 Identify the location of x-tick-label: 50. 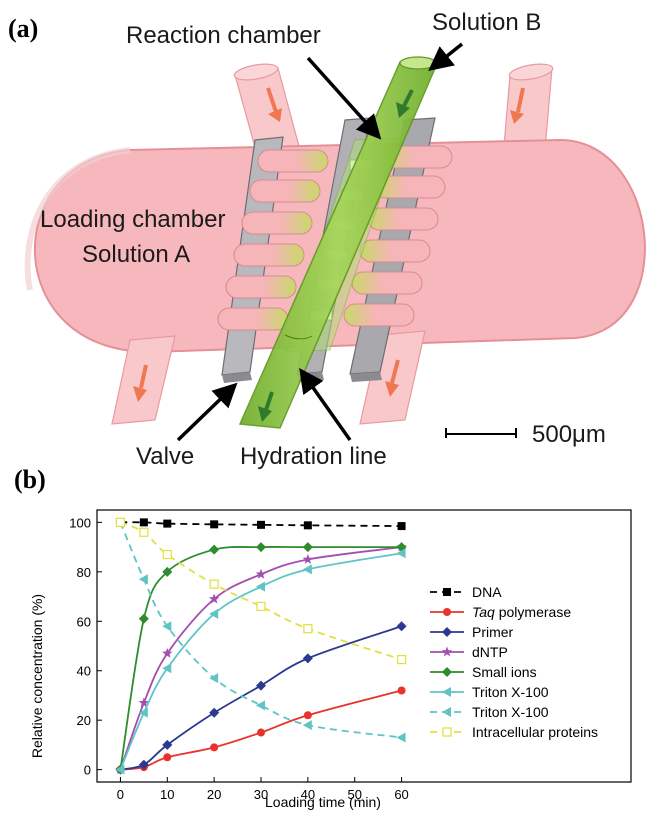
(354, 794).